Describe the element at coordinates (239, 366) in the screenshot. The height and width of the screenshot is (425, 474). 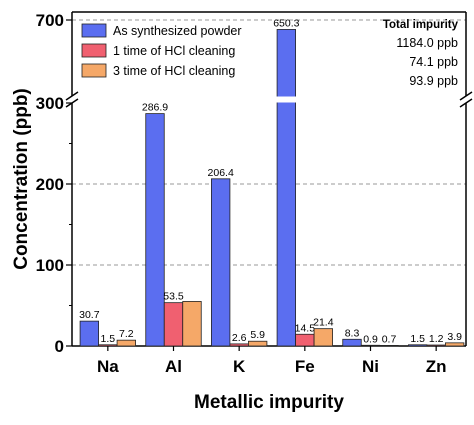
I see `x-tick-label: K` at that location.